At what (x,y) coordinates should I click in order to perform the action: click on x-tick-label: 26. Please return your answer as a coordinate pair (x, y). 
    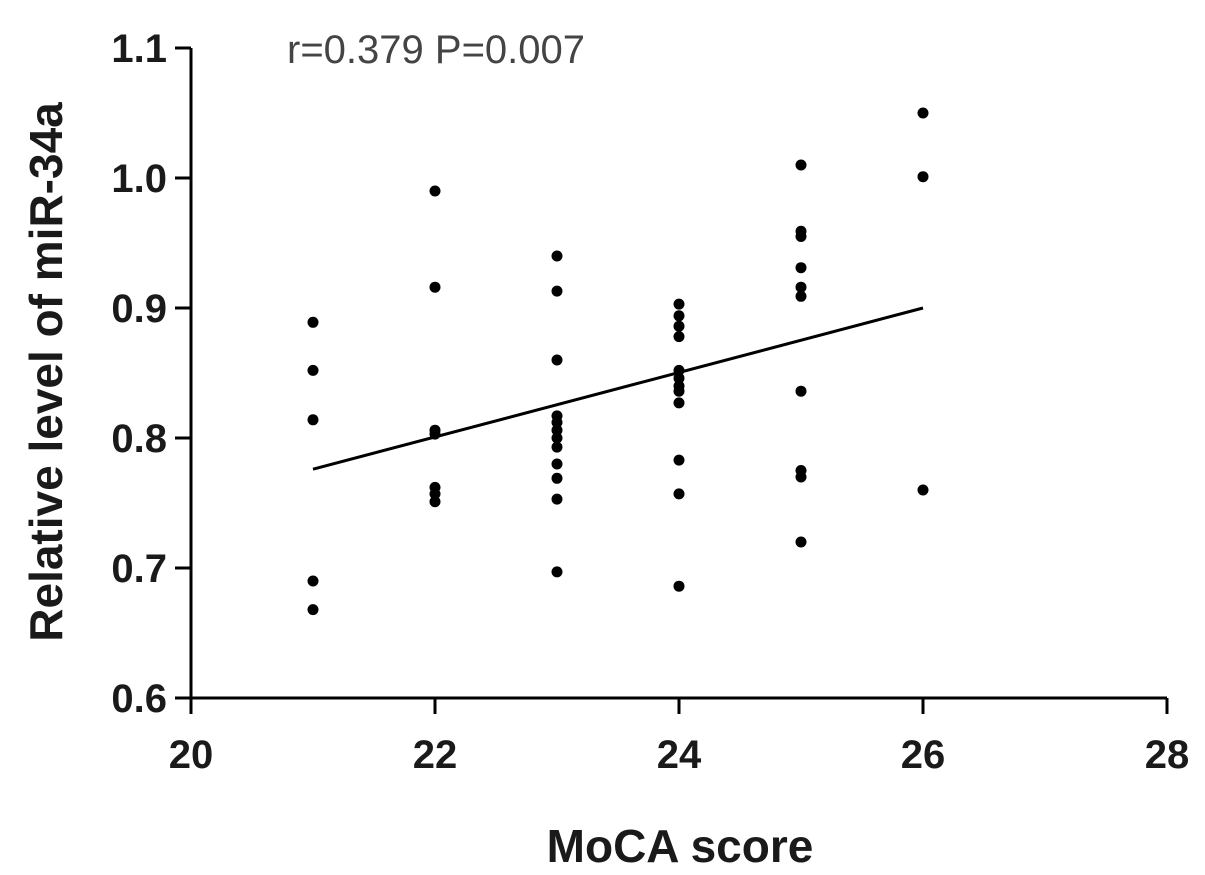
    Looking at the image, I should click on (923, 755).